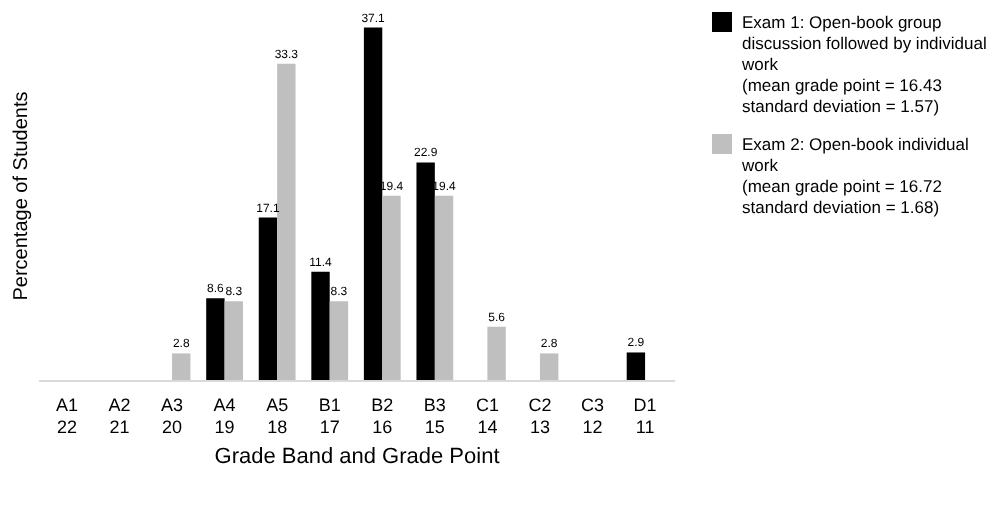  What do you see at coordinates (277, 416) in the screenshot?
I see `x-tick-label: A5 18` at bounding box center [277, 416].